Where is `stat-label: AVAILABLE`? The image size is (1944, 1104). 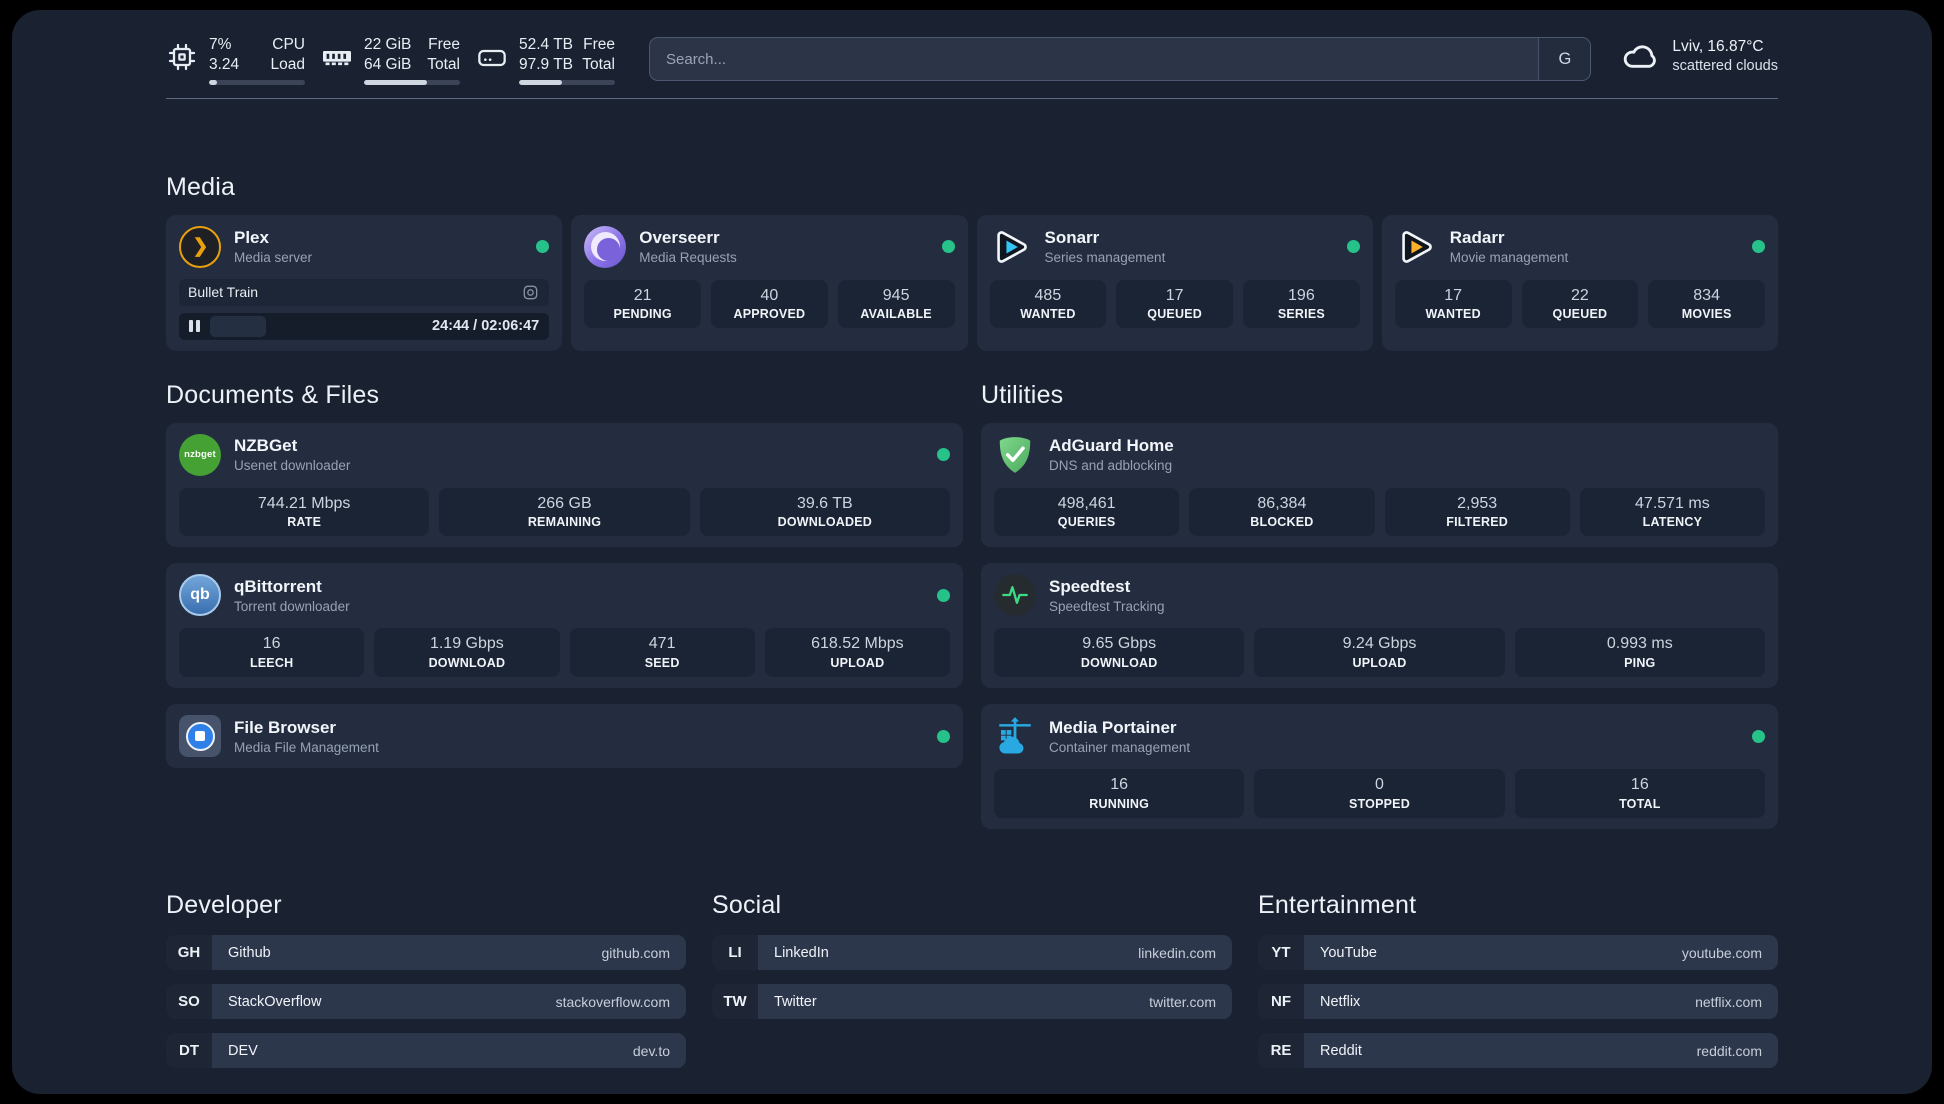 stat-label: AVAILABLE is located at coordinates (896, 314).